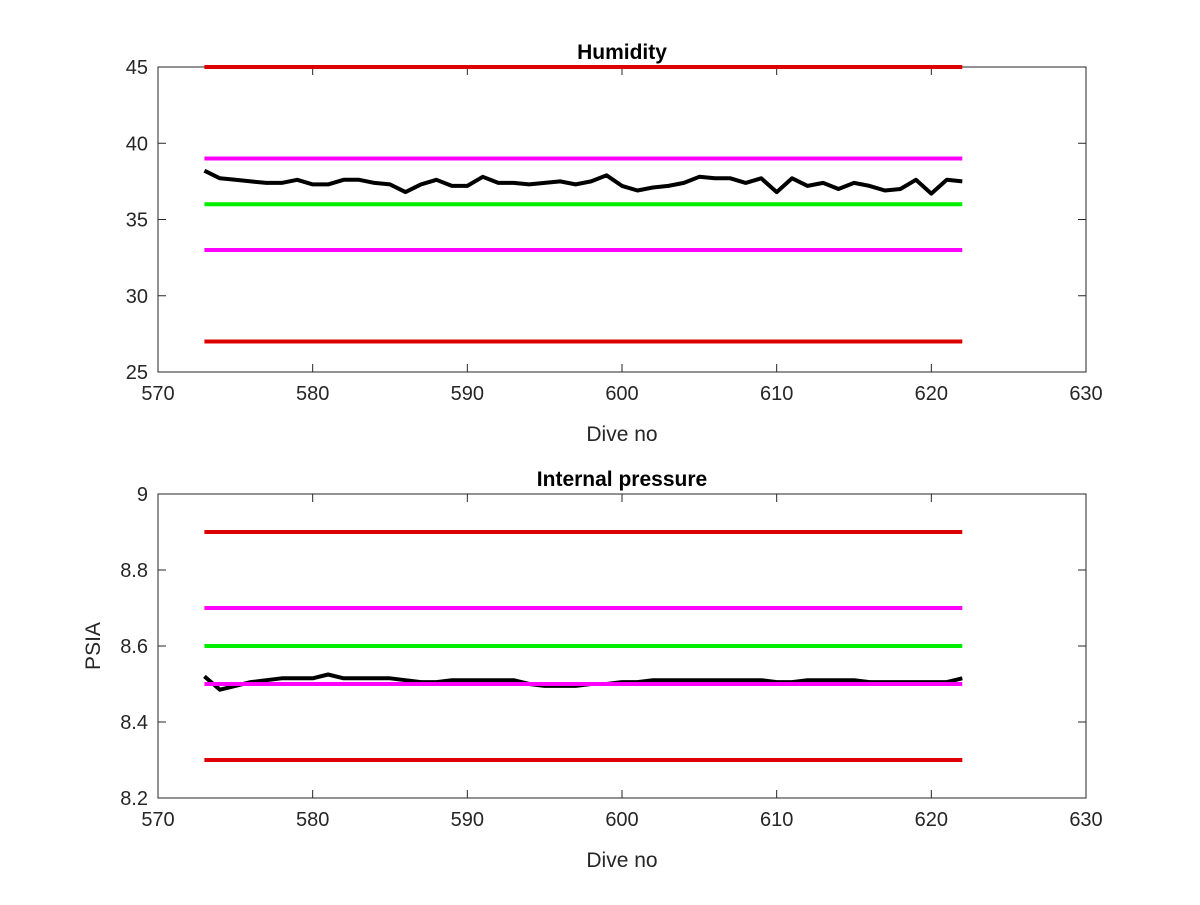  What do you see at coordinates (134, 647) in the screenshot?
I see `y-tick-label: 8.6` at bounding box center [134, 647].